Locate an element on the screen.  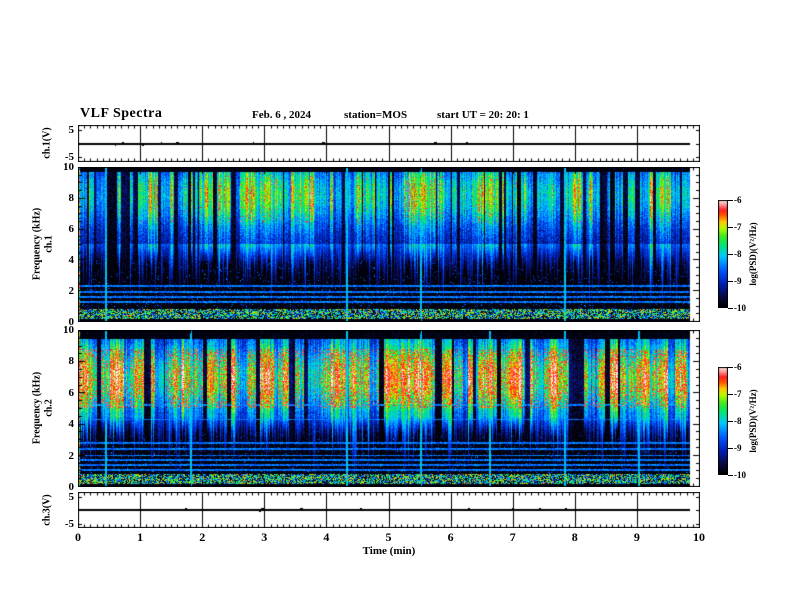
x-tick-label: 6 is located at coordinates (450, 537).